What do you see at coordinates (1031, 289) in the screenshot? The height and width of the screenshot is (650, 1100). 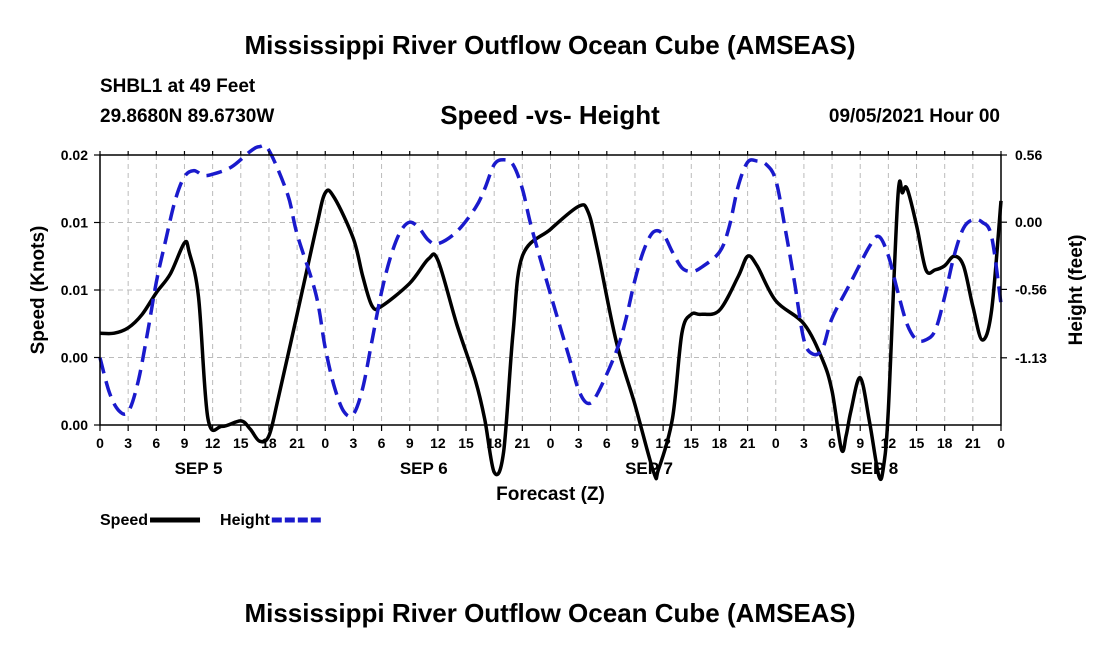 I see `y-right-tick-label: -0.56` at bounding box center [1031, 289].